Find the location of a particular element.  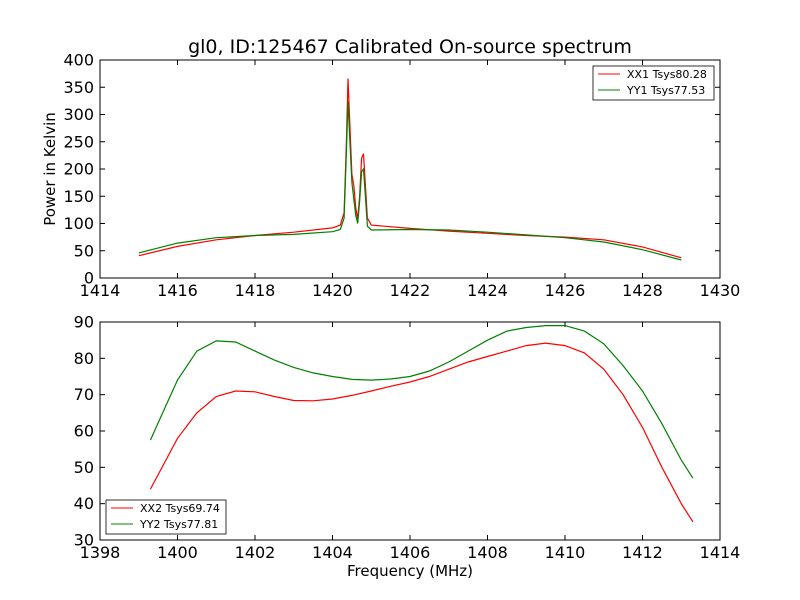

y-tick-label: 350 is located at coordinates (78, 87).